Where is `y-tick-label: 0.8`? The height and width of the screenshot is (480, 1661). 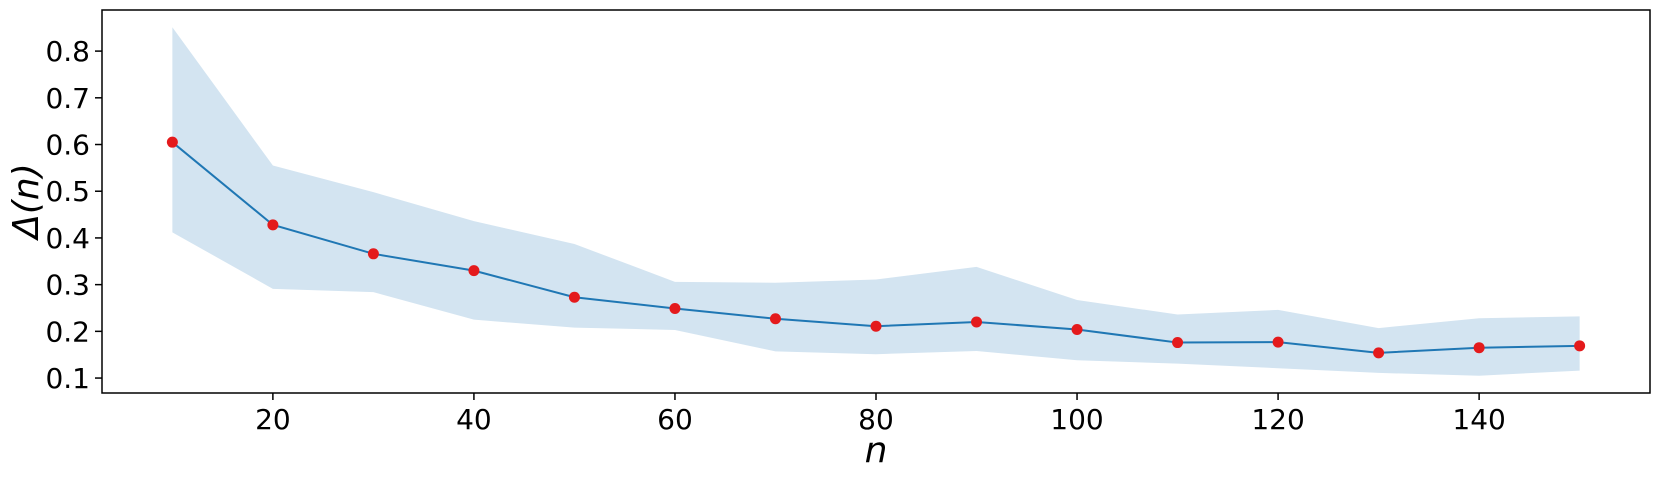
y-tick-label: 0.8 is located at coordinates (67, 51).